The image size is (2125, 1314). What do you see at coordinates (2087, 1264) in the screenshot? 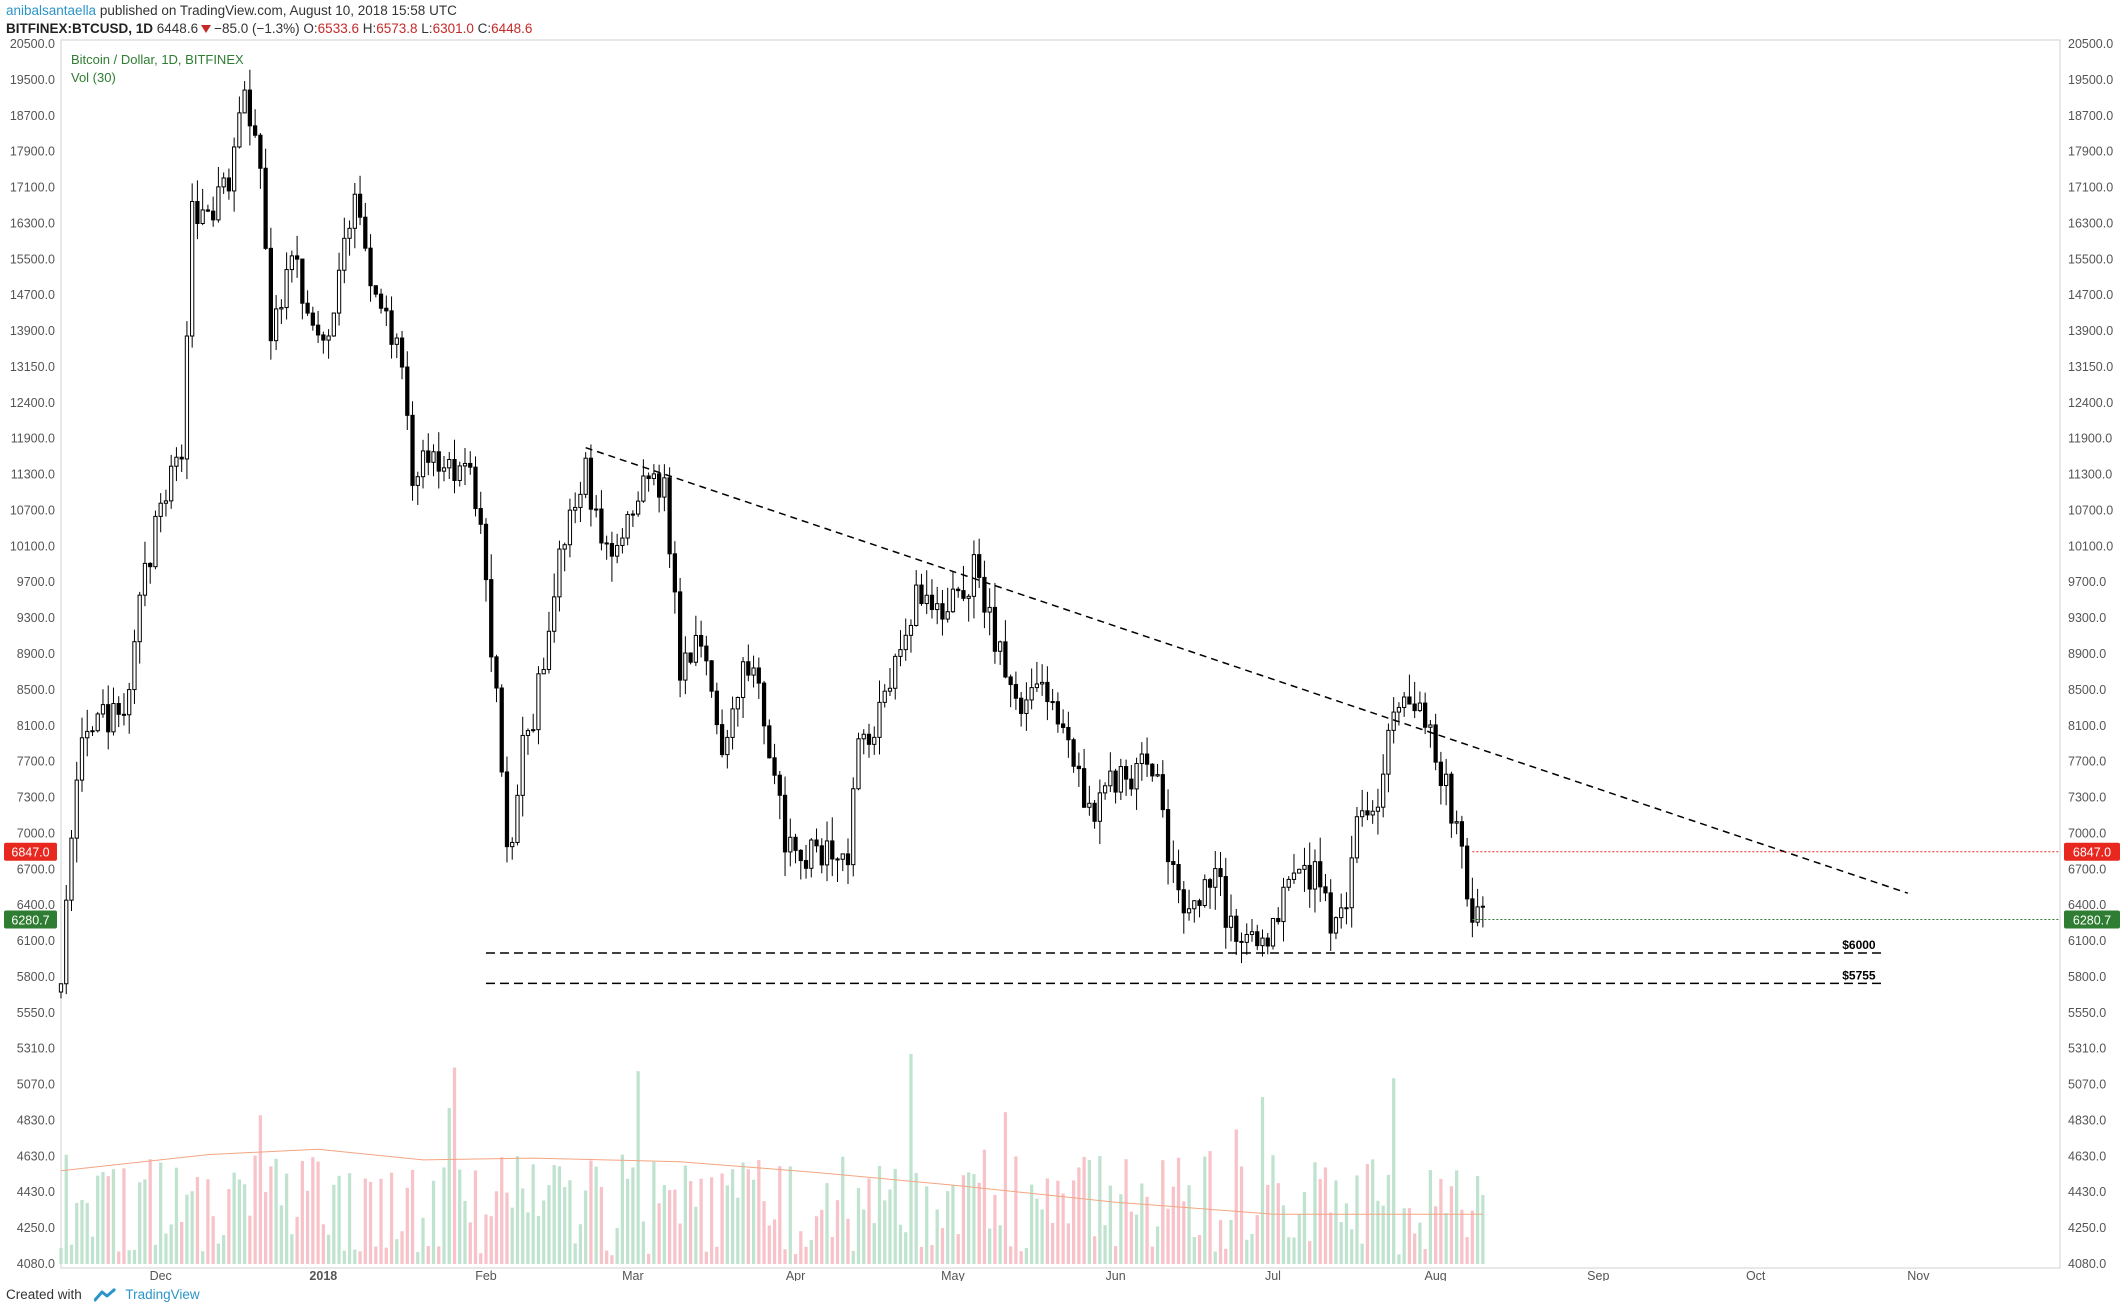
I see `y-tick-label-right: 4080.0` at bounding box center [2087, 1264].